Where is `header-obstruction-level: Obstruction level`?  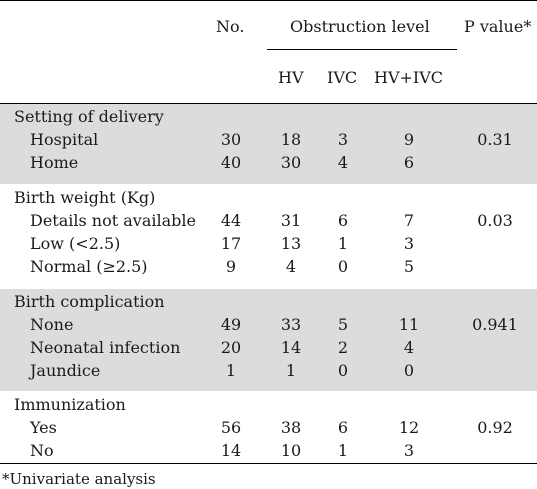
header-obstruction-level: Obstruction level is located at coordinates (360, 26).